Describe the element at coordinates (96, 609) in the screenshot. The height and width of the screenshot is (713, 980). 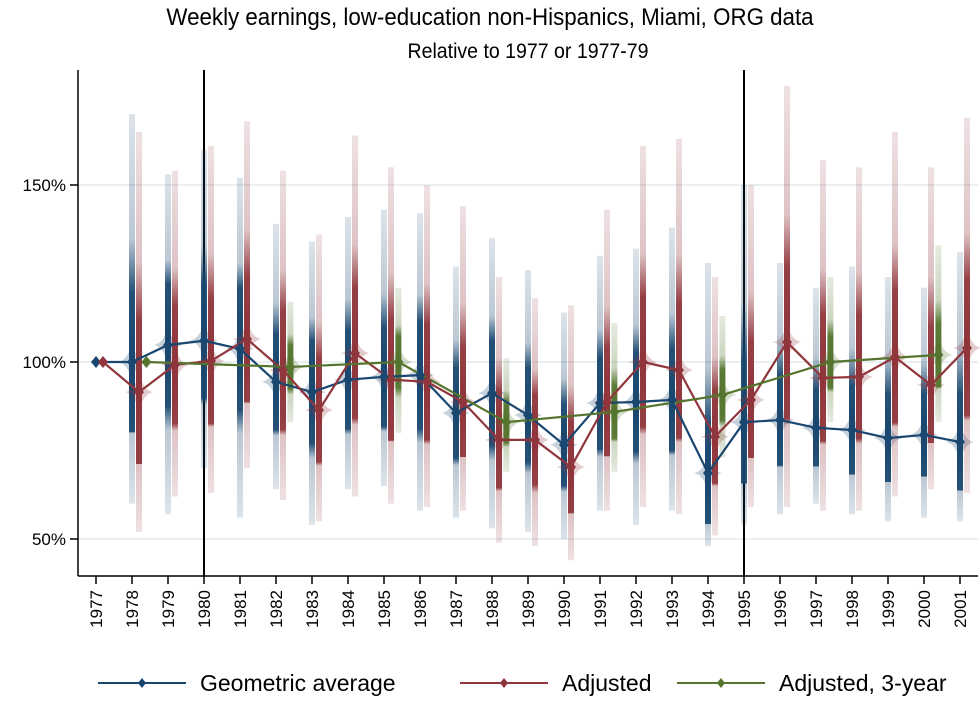
I see `x-tick-label: 1977` at that location.